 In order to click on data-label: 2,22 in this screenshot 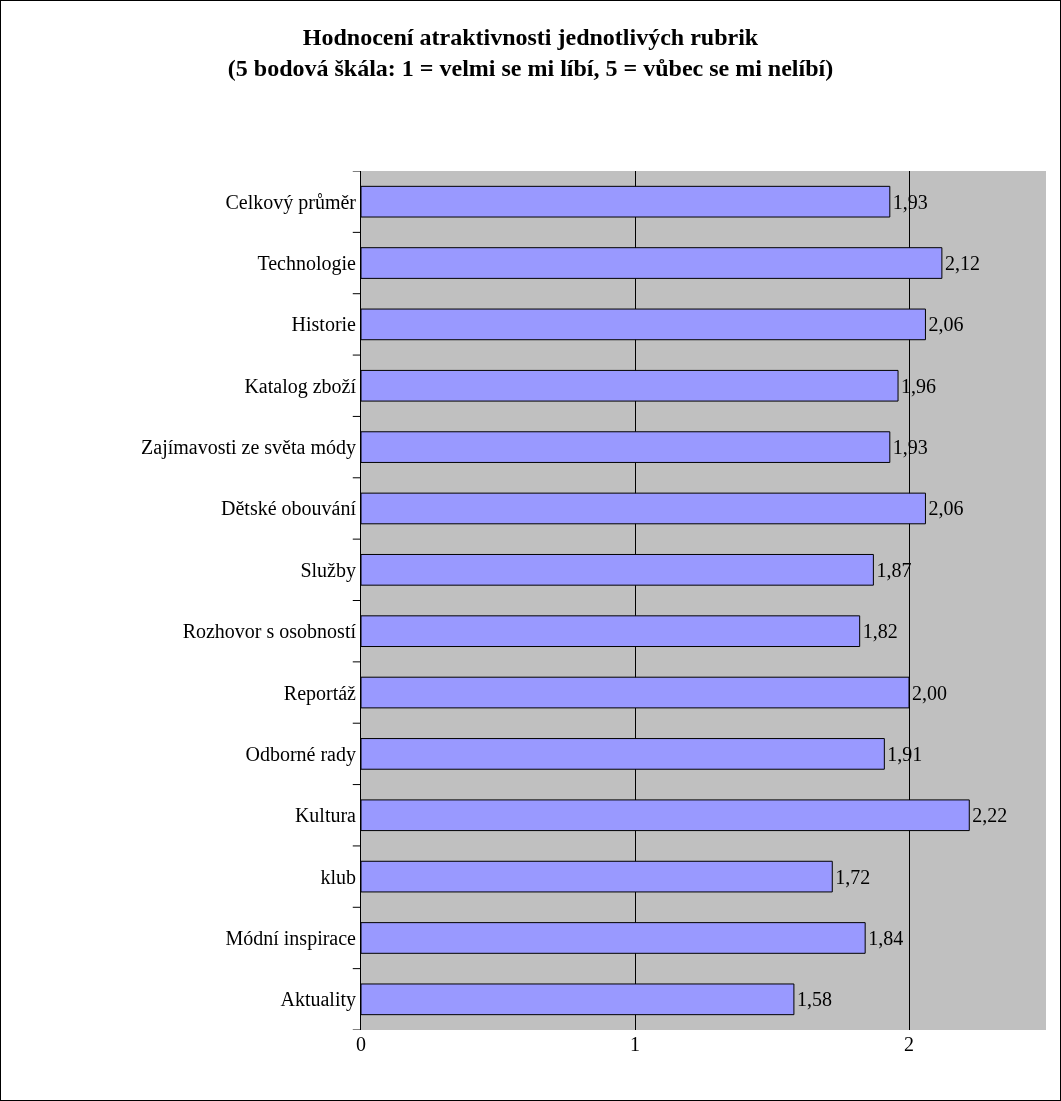, I will do `click(990, 815)`.